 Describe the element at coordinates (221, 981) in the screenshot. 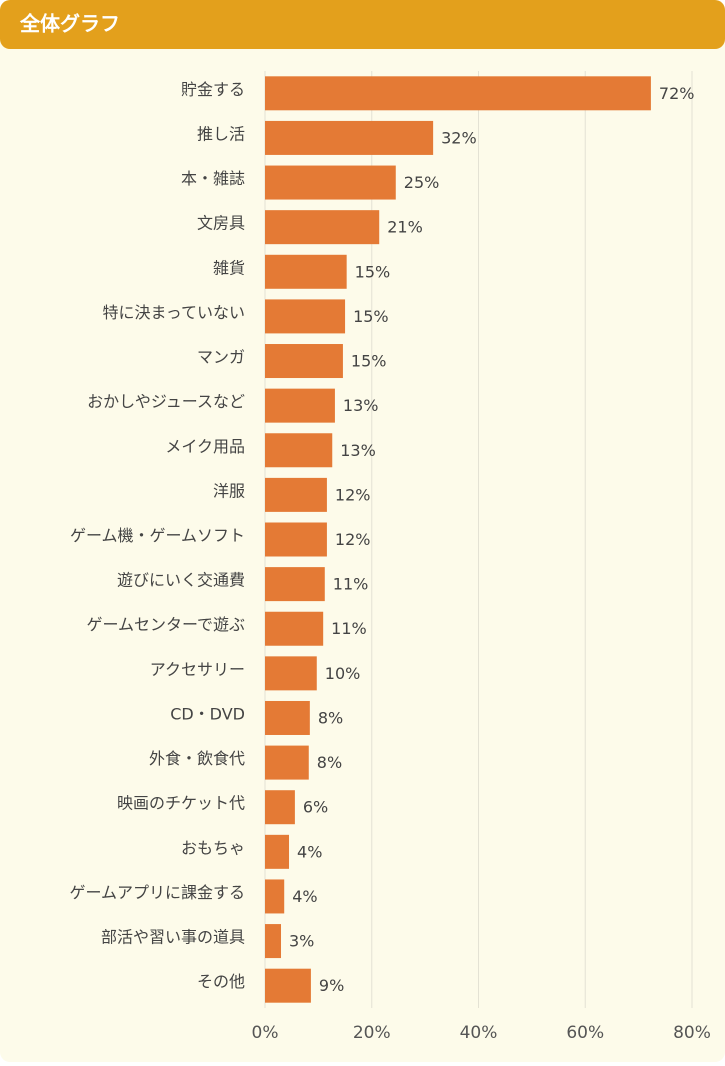

I see `y-tick-label: その他` at that location.